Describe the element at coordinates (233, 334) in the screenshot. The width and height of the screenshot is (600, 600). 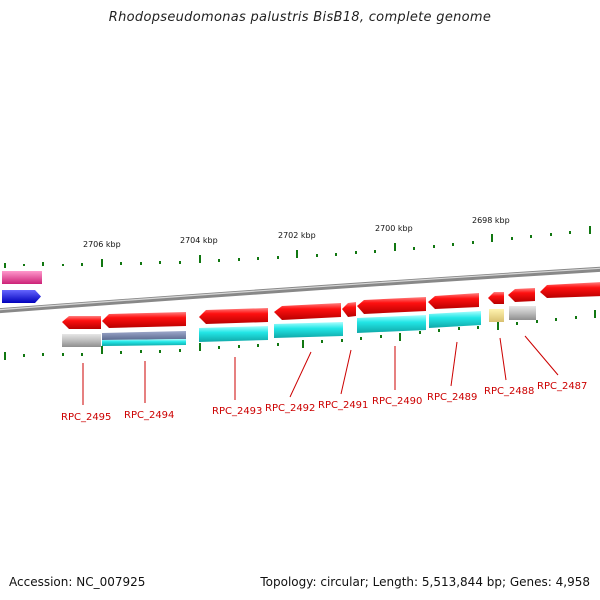
I see `cds-bar-rpc2493` at that location.